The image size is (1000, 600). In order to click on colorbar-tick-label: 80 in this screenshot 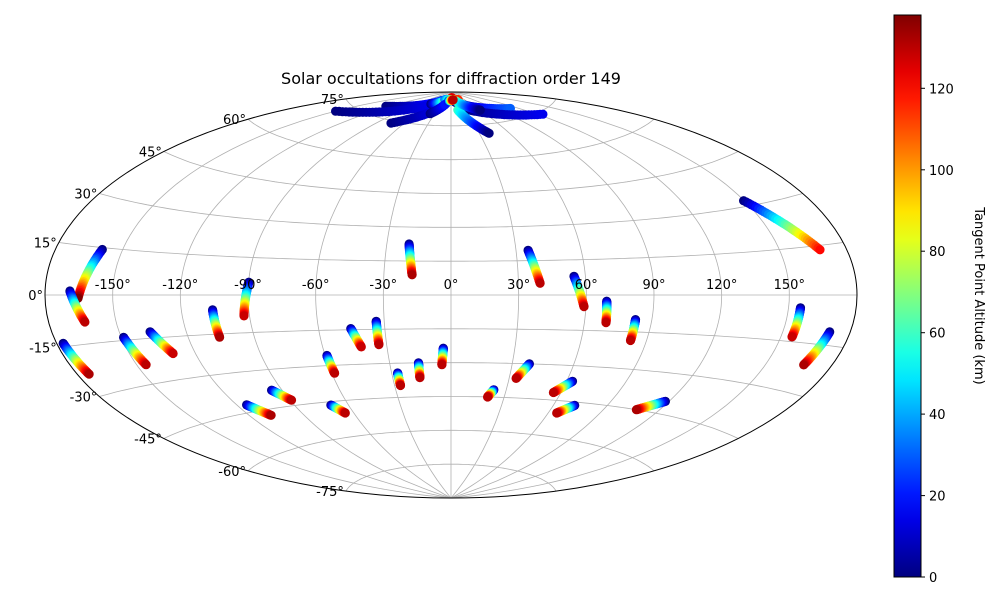, I will do `click(937, 252)`.